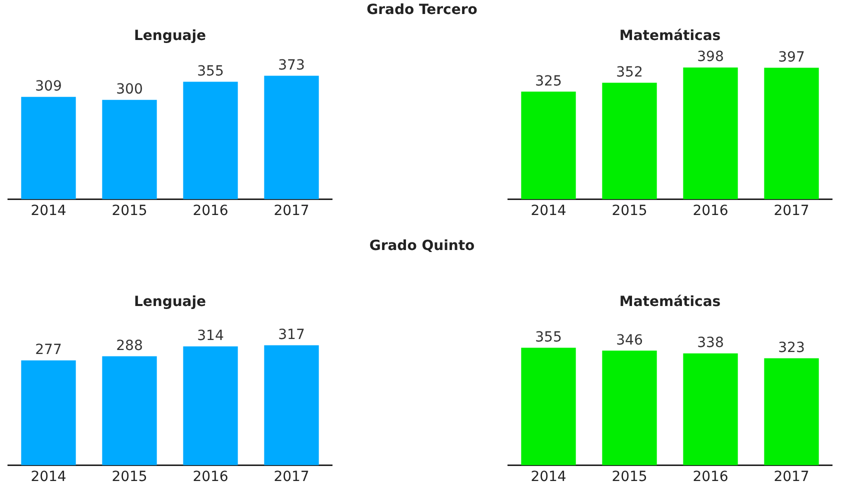 The image size is (844, 494). I want to click on data-label: 317, so click(291, 334).